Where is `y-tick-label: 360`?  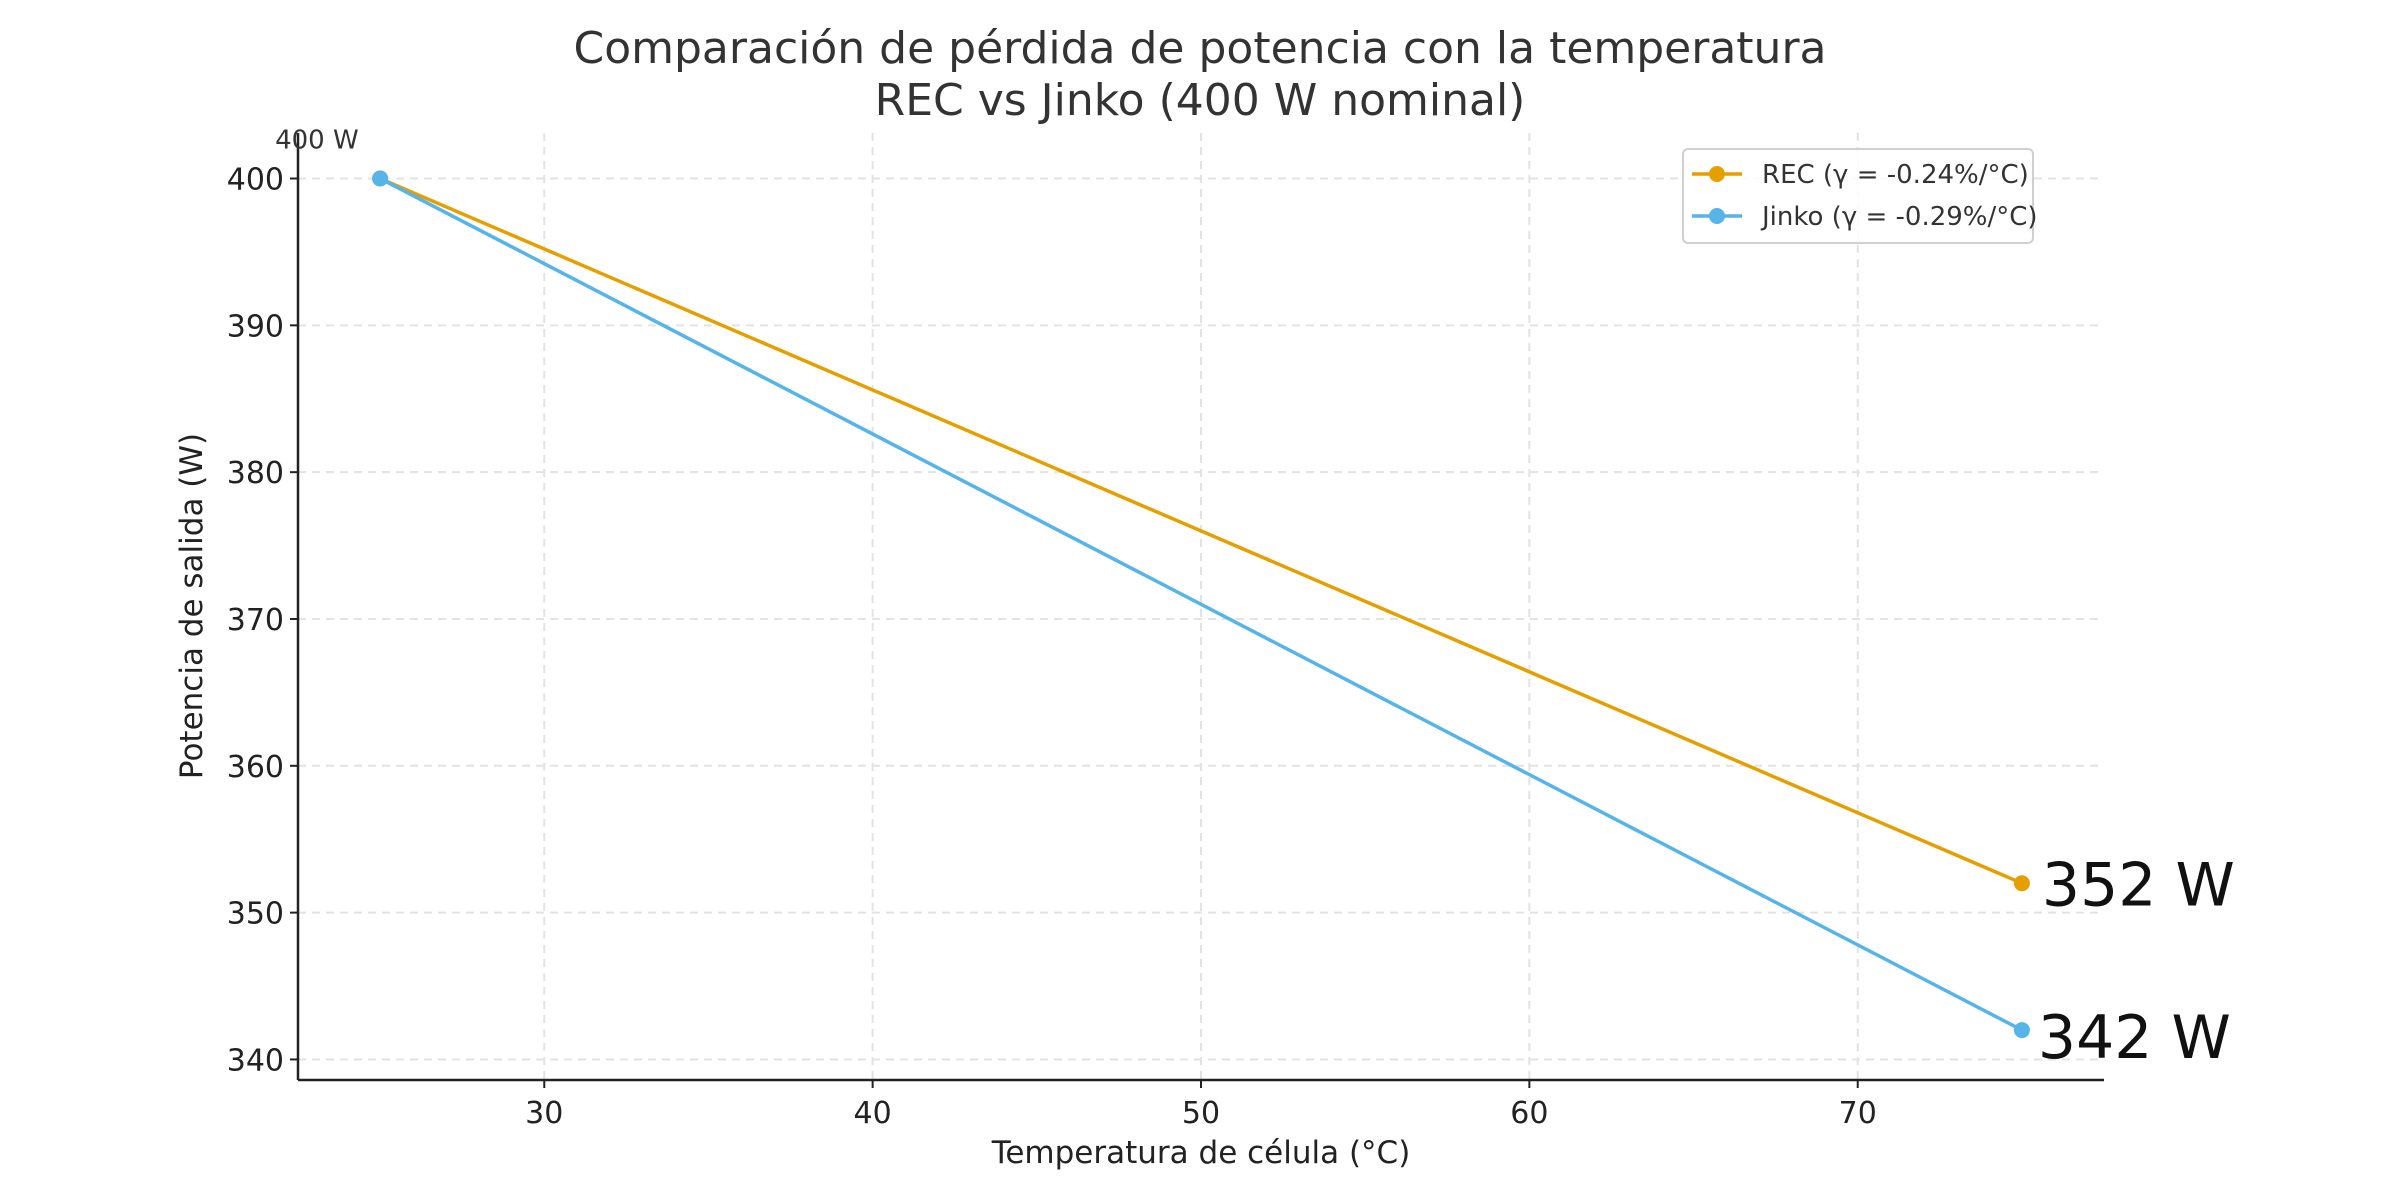
y-tick-label: 360 is located at coordinates (255, 767).